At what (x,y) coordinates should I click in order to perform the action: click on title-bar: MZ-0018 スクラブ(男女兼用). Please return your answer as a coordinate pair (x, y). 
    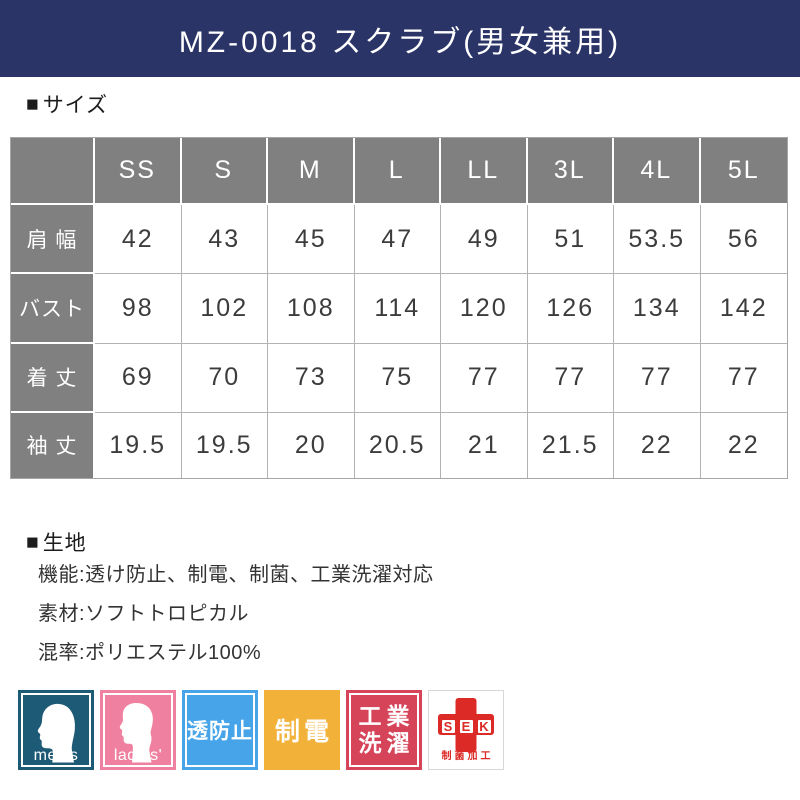
    Looking at the image, I should click on (400, 38).